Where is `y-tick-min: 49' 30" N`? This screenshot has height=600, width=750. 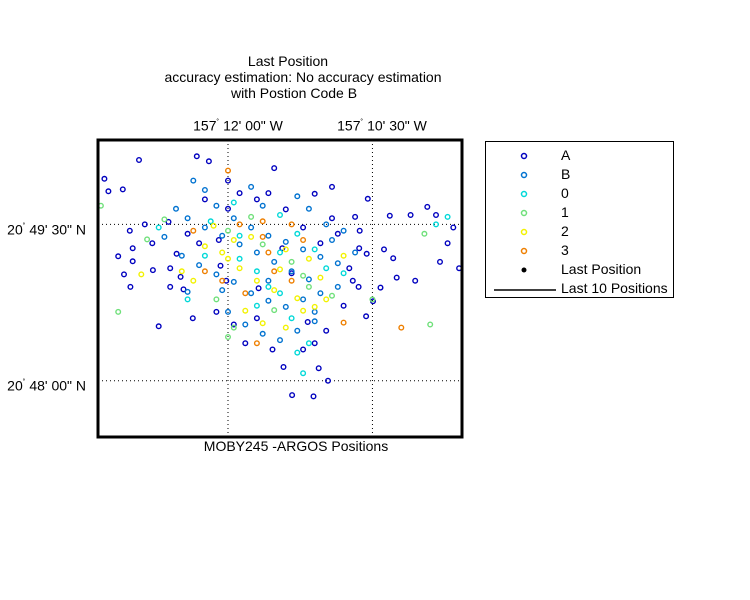
y-tick-min: 49' 30" N is located at coordinates (57, 229).